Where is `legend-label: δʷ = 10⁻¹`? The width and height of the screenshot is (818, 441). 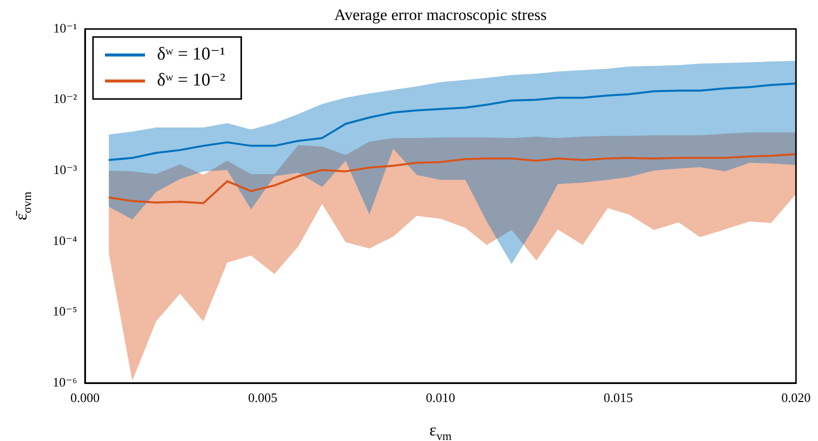 legend-label: δʷ = 10⁻¹ is located at coordinates (191, 54).